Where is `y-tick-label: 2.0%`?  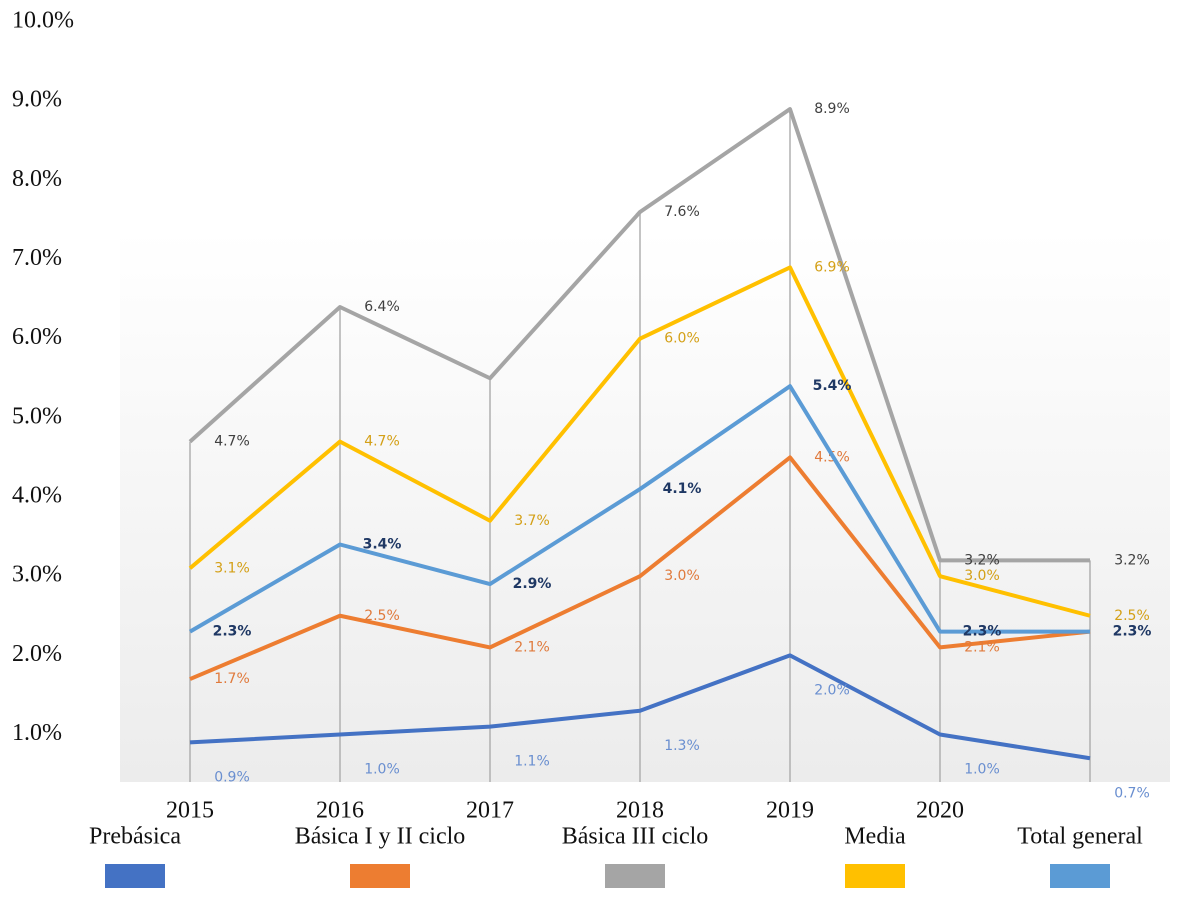
y-tick-label: 2.0% is located at coordinates (37, 654).